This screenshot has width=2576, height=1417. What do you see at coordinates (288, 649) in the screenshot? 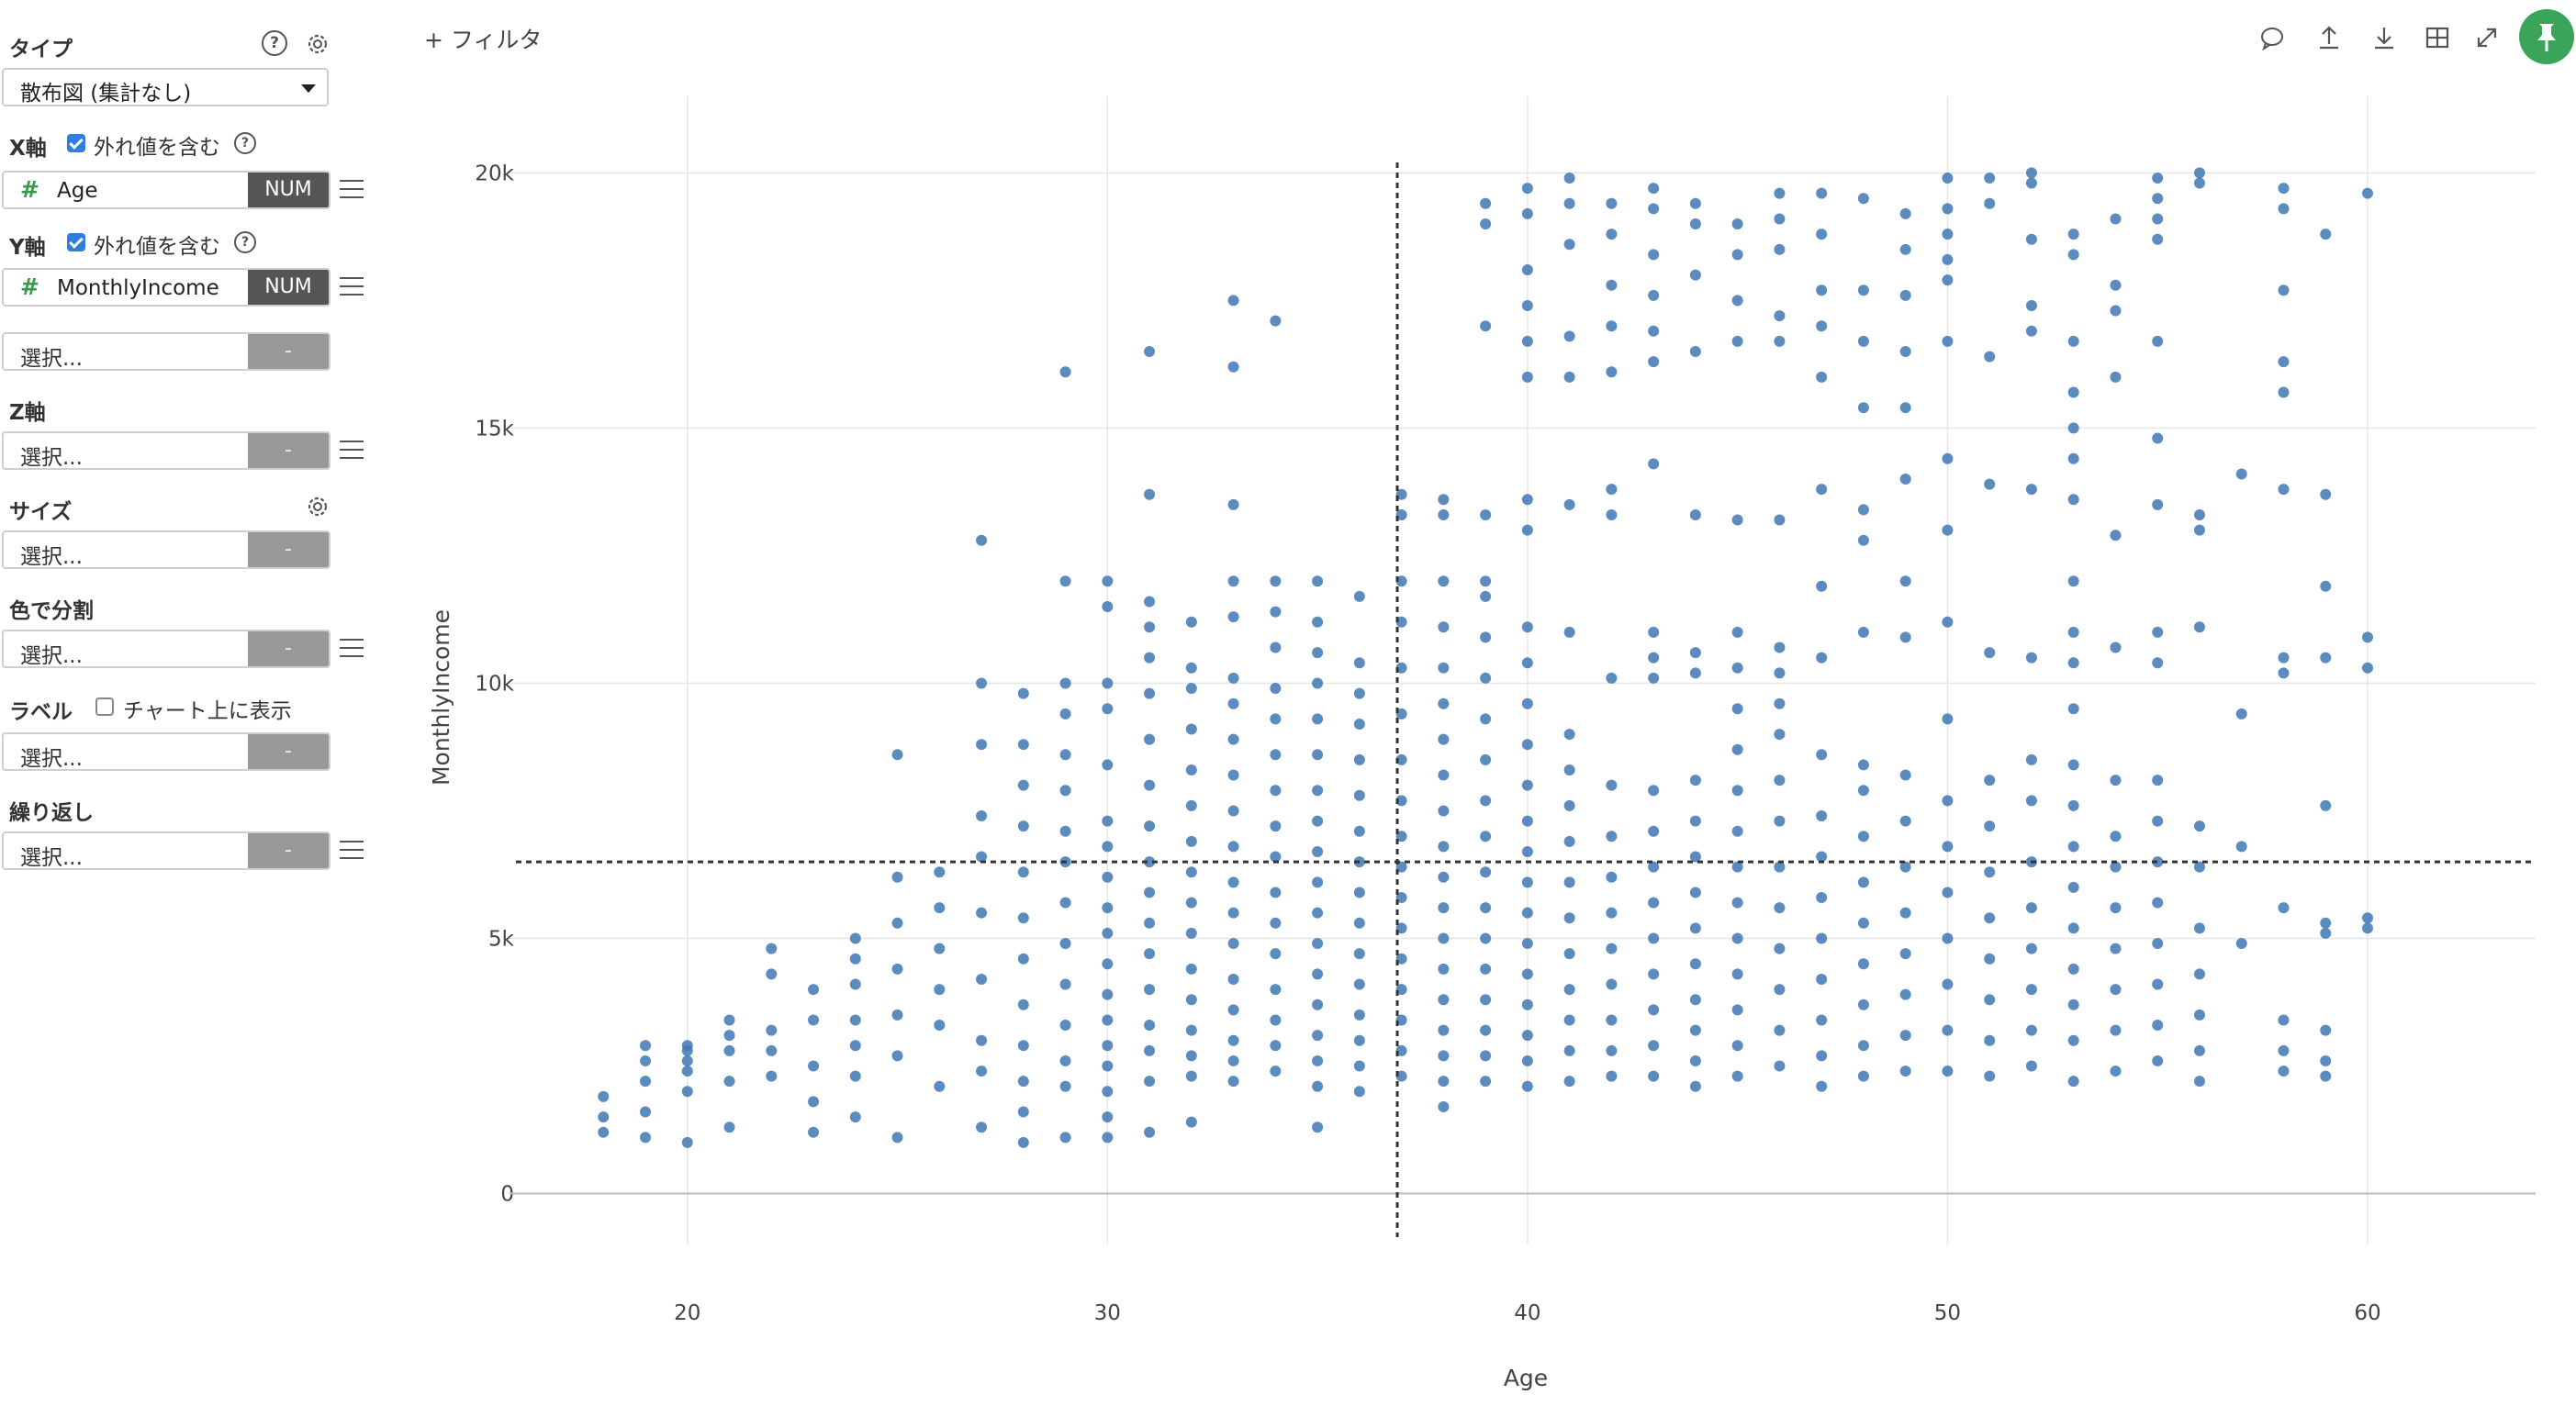
I see `color-type-tag: -` at bounding box center [288, 649].